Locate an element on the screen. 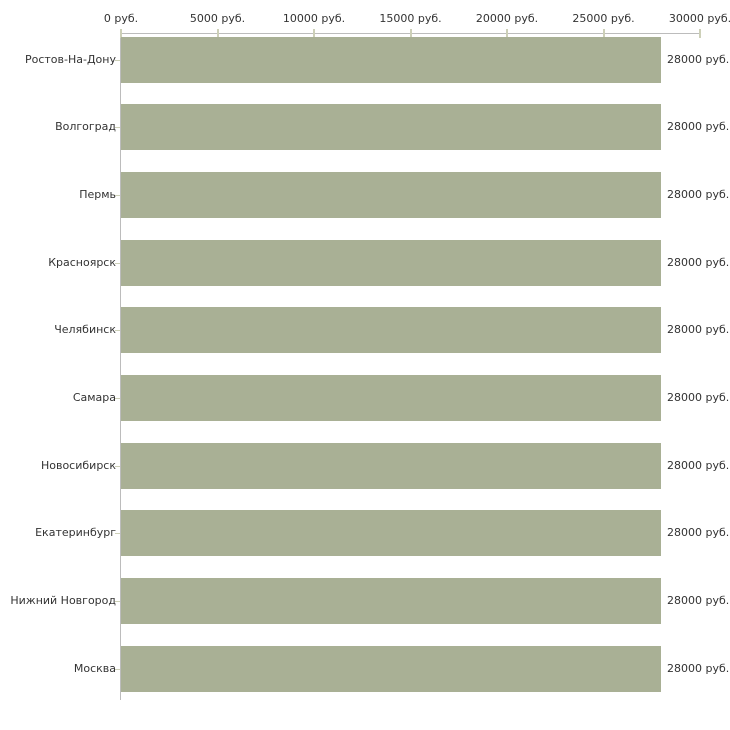  category-label: Красноярск is located at coordinates (82, 262).